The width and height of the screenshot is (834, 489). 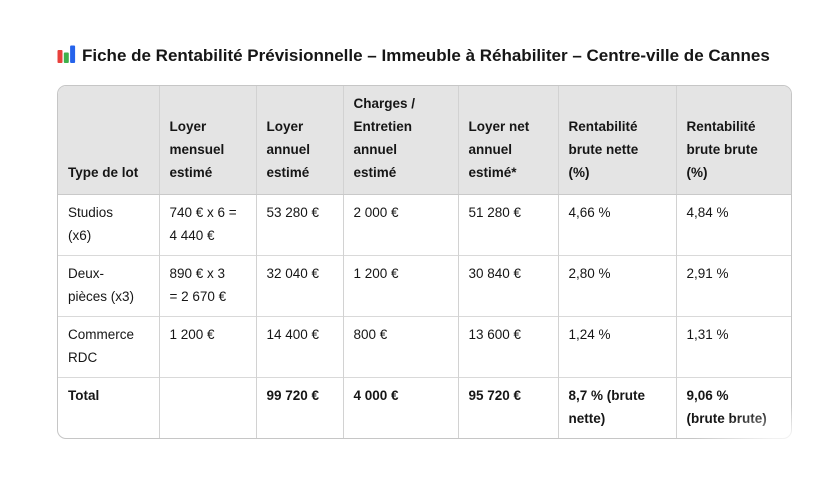 I want to click on cell-lot-type: Deux- pièces (x3), so click(x=108, y=286).